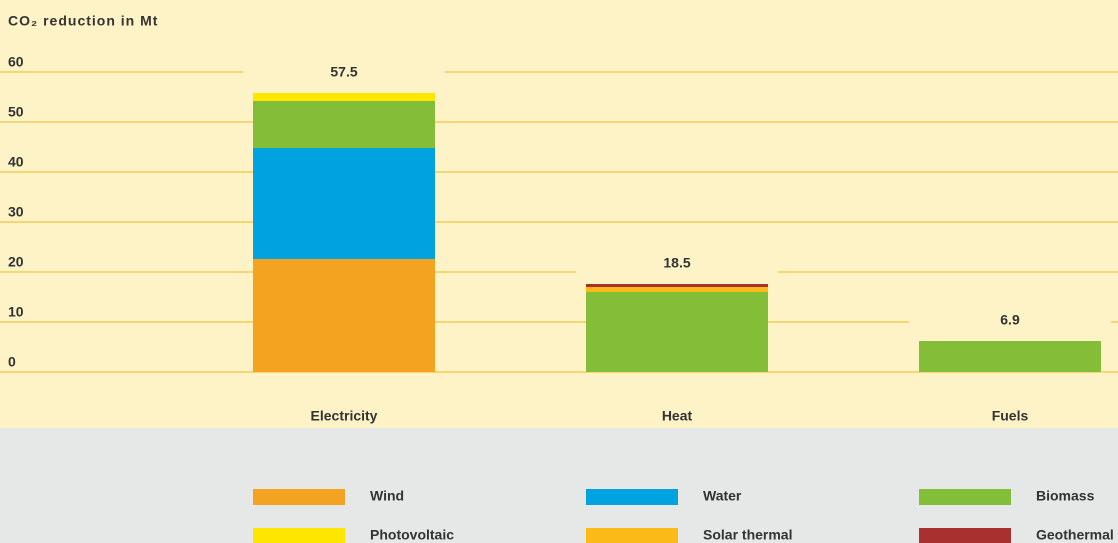 The width and height of the screenshot is (1118, 543). What do you see at coordinates (12, 362) in the screenshot?
I see `y-tick-label: 0` at bounding box center [12, 362].